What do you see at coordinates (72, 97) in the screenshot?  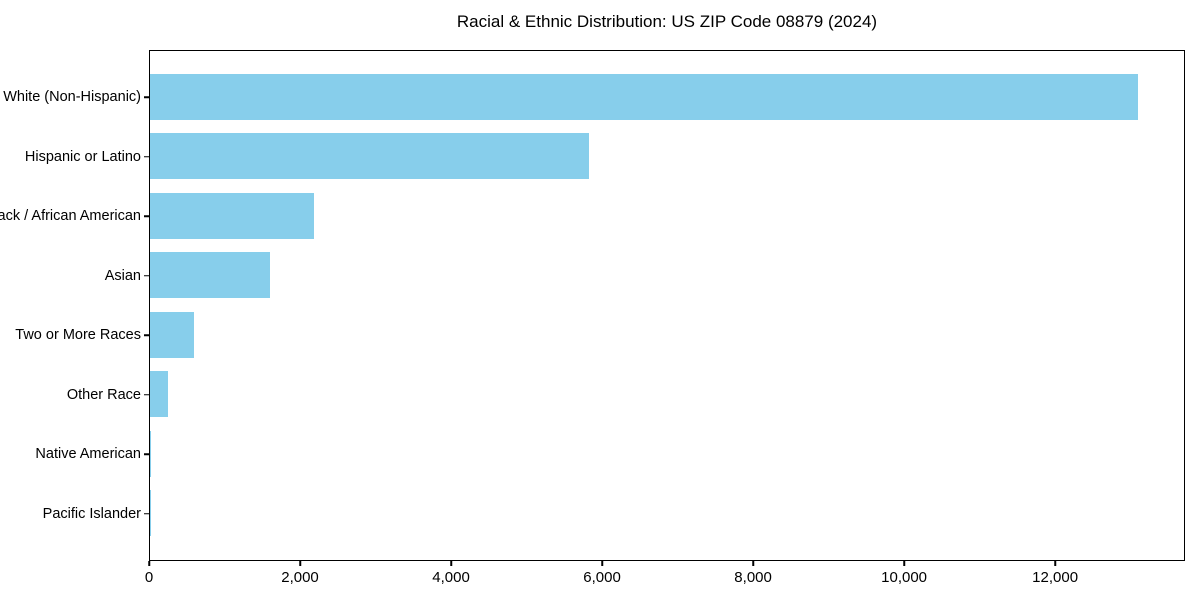 I see `y-tick-label-white-non-hispanic: White (Non-Hispanic)` at bounding box center [72, 97].